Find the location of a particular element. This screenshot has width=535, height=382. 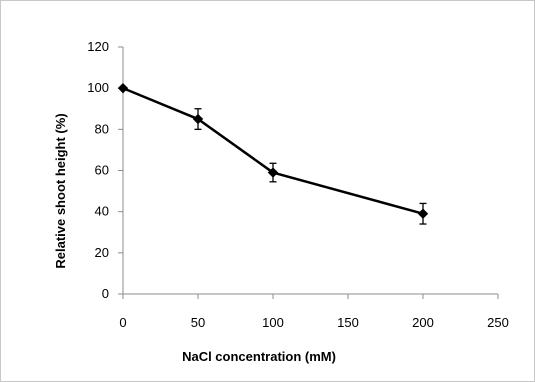

x-tick-label: 150 is located at coordinates (348, 322).